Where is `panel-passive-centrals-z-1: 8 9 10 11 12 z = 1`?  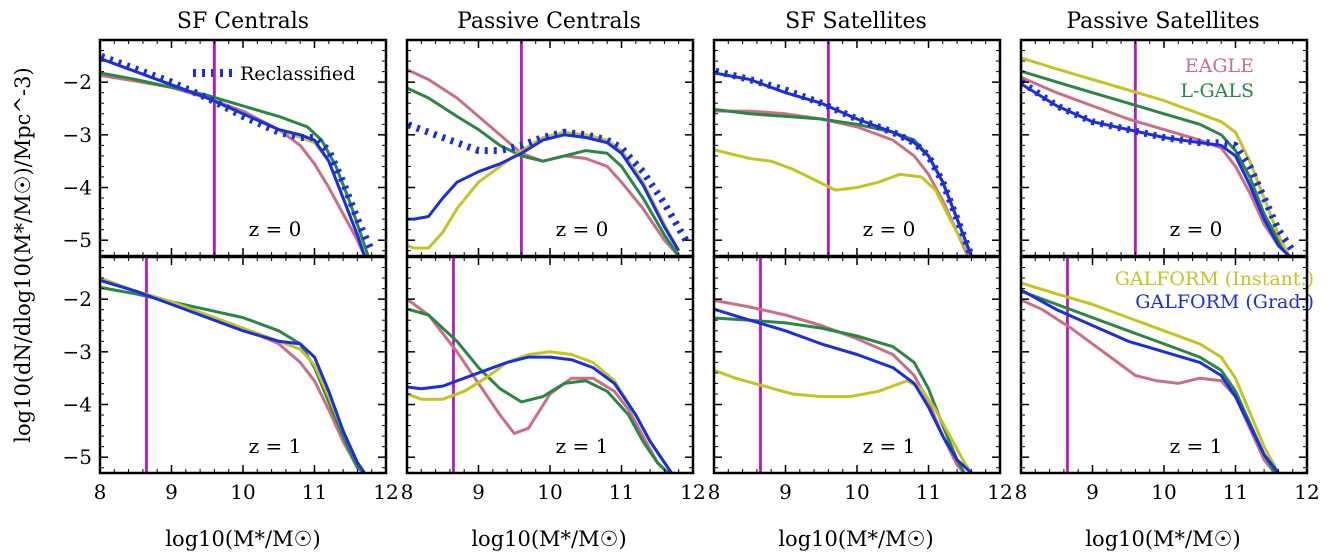
panel-passive-centrals-z-1: 8 9 10 11 12 z = 1 is located at coordinates (553, 379).